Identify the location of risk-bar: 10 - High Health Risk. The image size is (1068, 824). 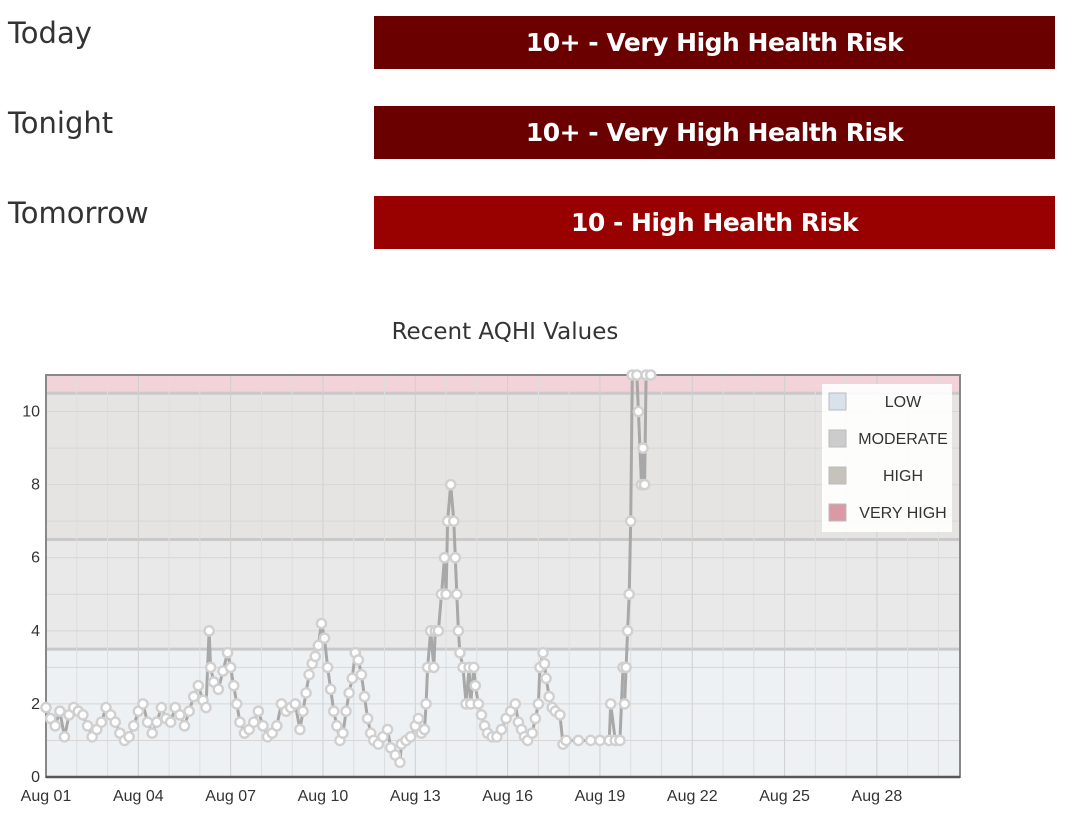
(714, 222).